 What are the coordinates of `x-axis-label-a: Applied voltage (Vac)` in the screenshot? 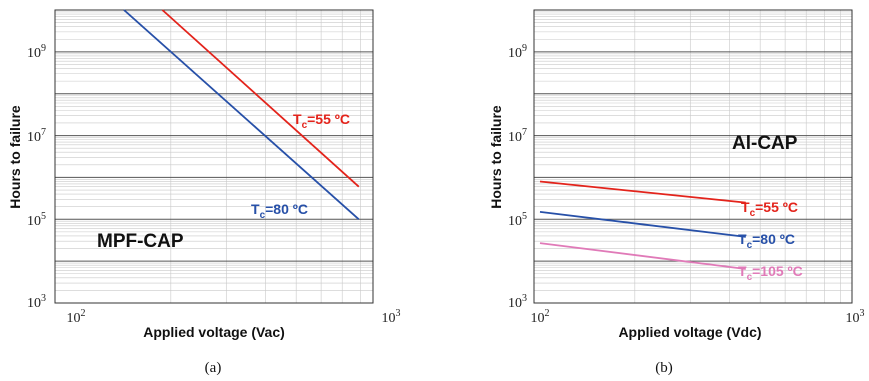 It's located at (214, 332).